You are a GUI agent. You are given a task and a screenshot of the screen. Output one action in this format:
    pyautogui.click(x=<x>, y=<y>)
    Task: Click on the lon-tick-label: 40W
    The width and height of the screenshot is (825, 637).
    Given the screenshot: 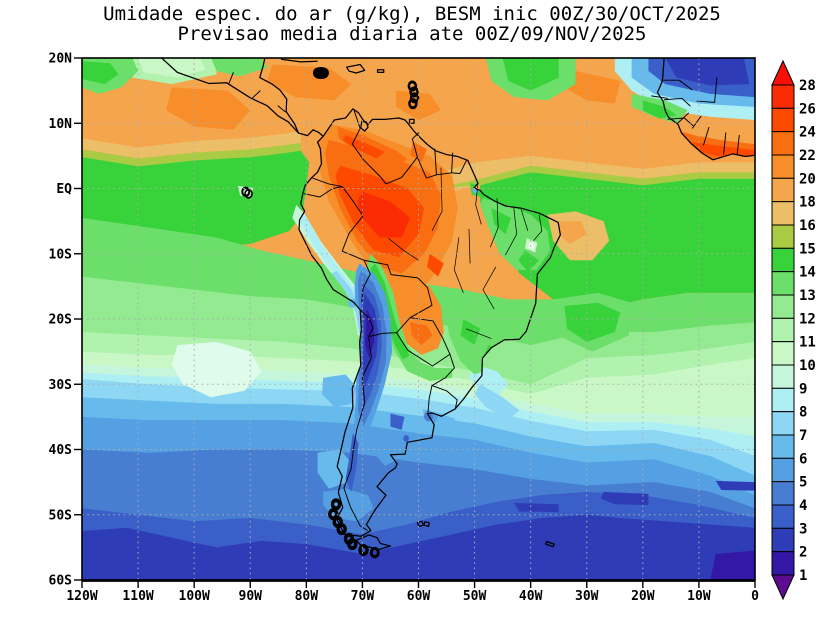 What is the action you would take?
    pyautogui.click(x=531, y=596)
    